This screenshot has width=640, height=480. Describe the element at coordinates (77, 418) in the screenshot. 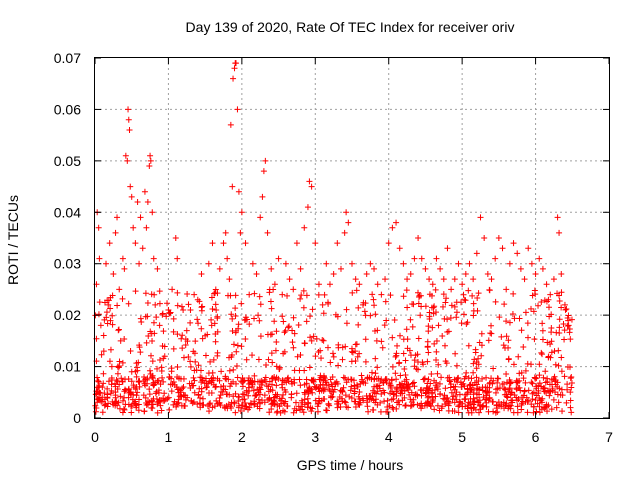

I see `y-tick-label: 0` at that location.